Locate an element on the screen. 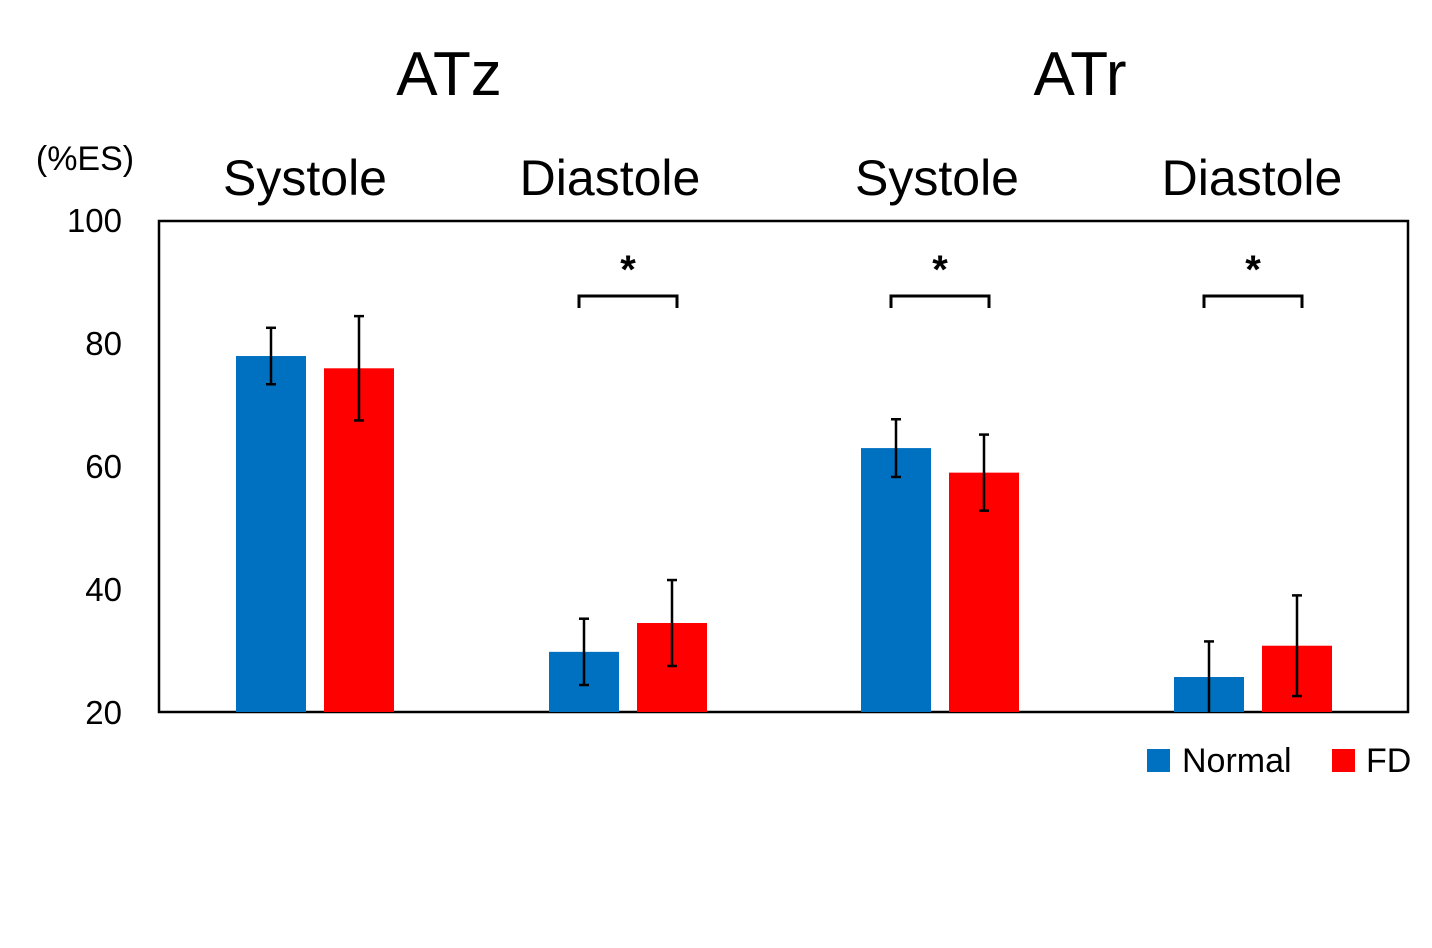  y-tick-label: 40 is located at coordinates (103, 589).